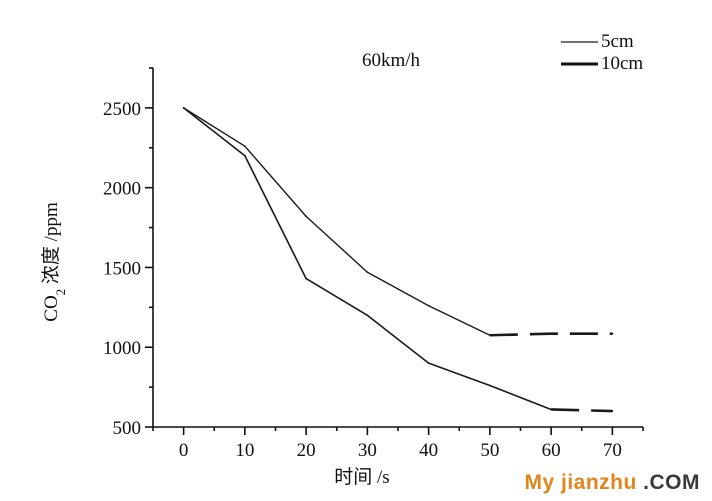 This screenshot has height=501, width=712. Describe the element at coordinates (539, 482) in the screenshot. I see `watermark-my: My` at that location.